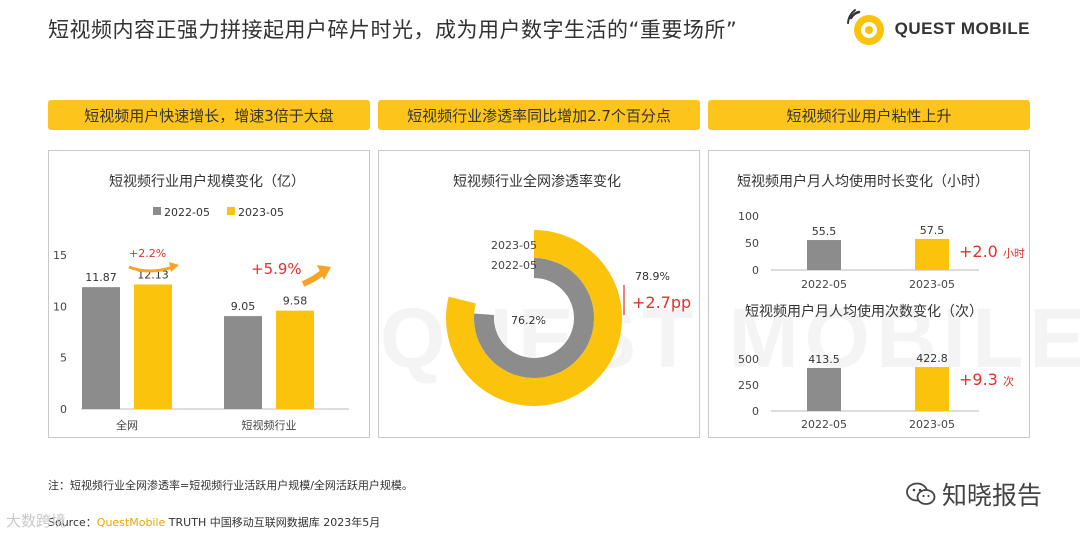 The width and height of the screenshot is (1080, 540). I want to click on data-label: 57.5, so click(932, 230).